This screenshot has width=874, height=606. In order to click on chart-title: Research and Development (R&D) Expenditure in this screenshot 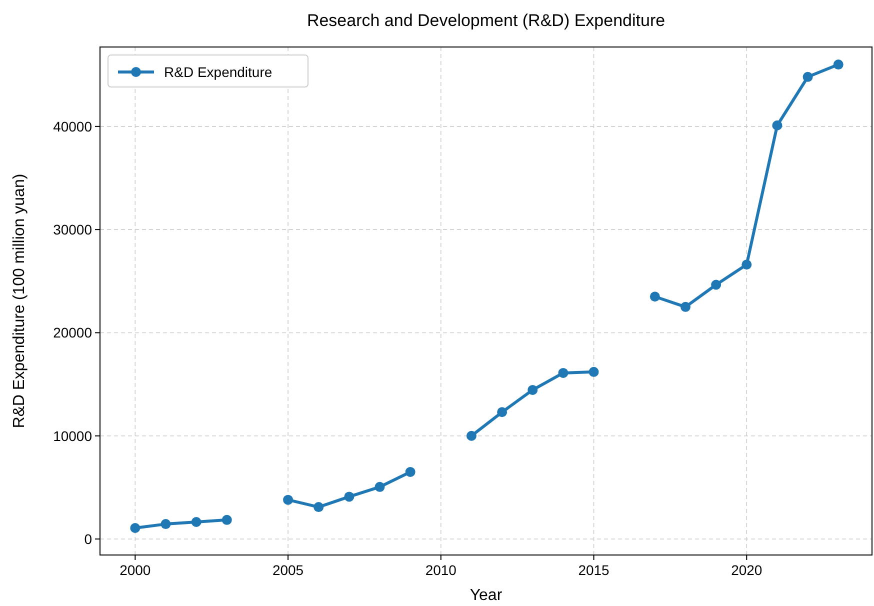, I will do `click(486, 20)`.